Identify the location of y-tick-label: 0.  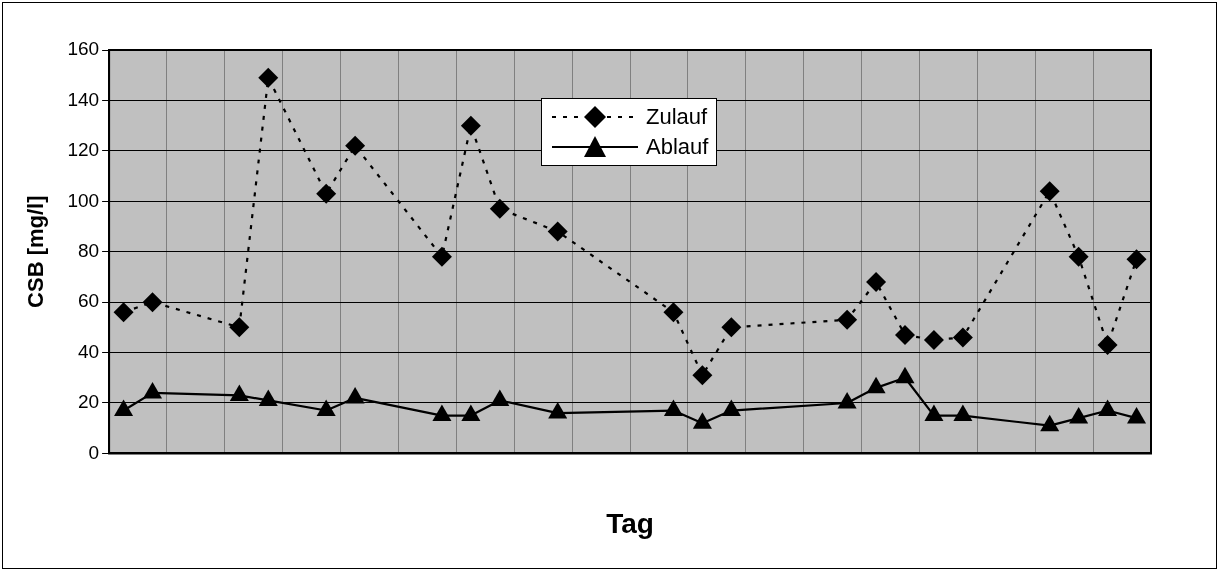
(94, 452).